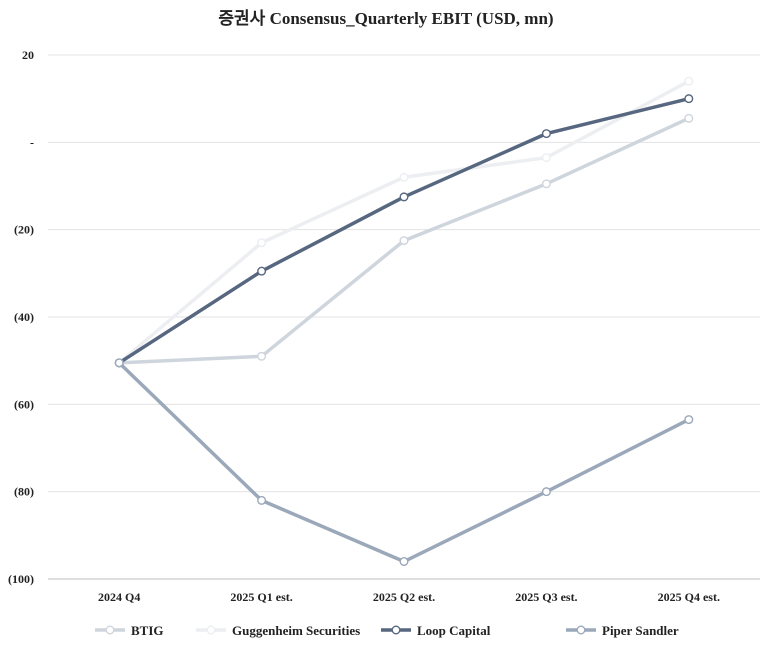 The image size is (773, 654). What do you see at coordinates (689, 597) in the screenshot?
I see `x-tick-label: 2025 Q4 est.` at bounding box center [689, 597].